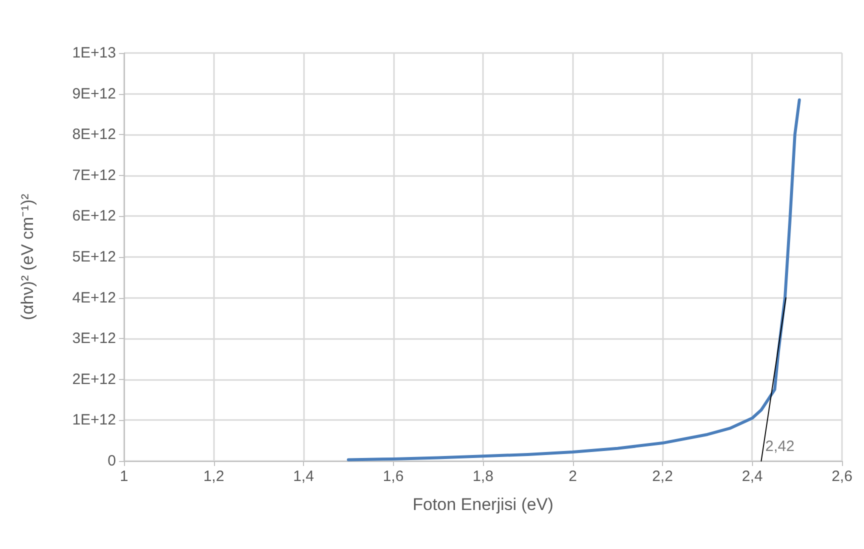 The height and width of the screenshot is (549, 864). I want to click on y-tick-label: 0, so click(112, 461).